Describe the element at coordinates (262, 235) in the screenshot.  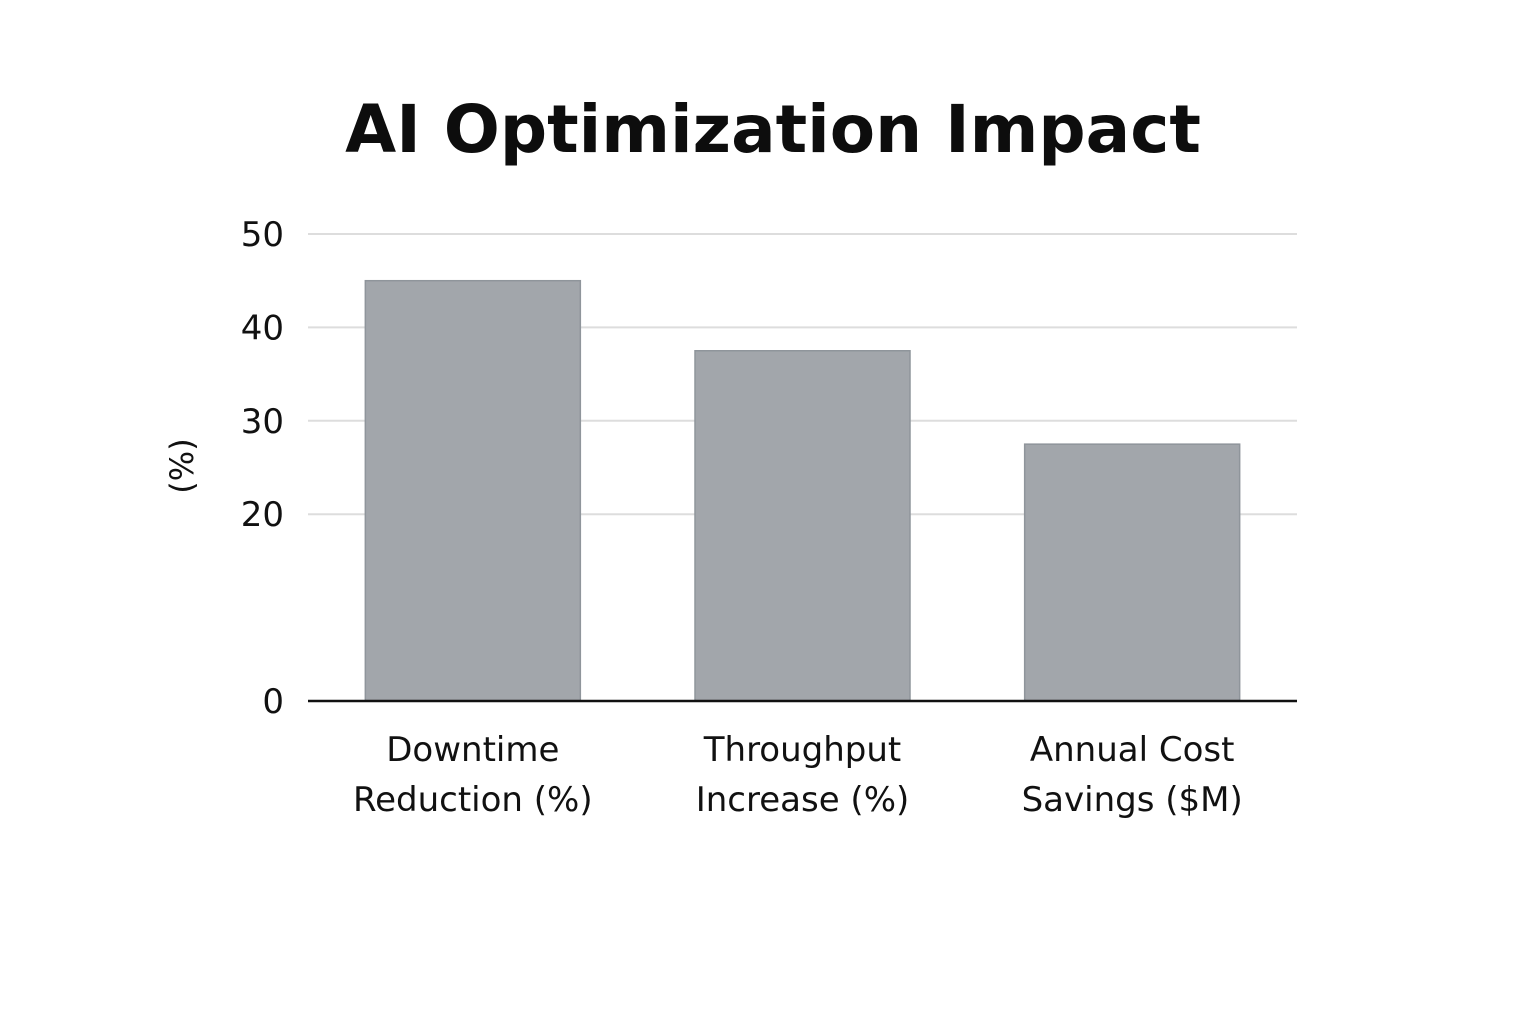
I see `y-tick-label: 50` at that location.